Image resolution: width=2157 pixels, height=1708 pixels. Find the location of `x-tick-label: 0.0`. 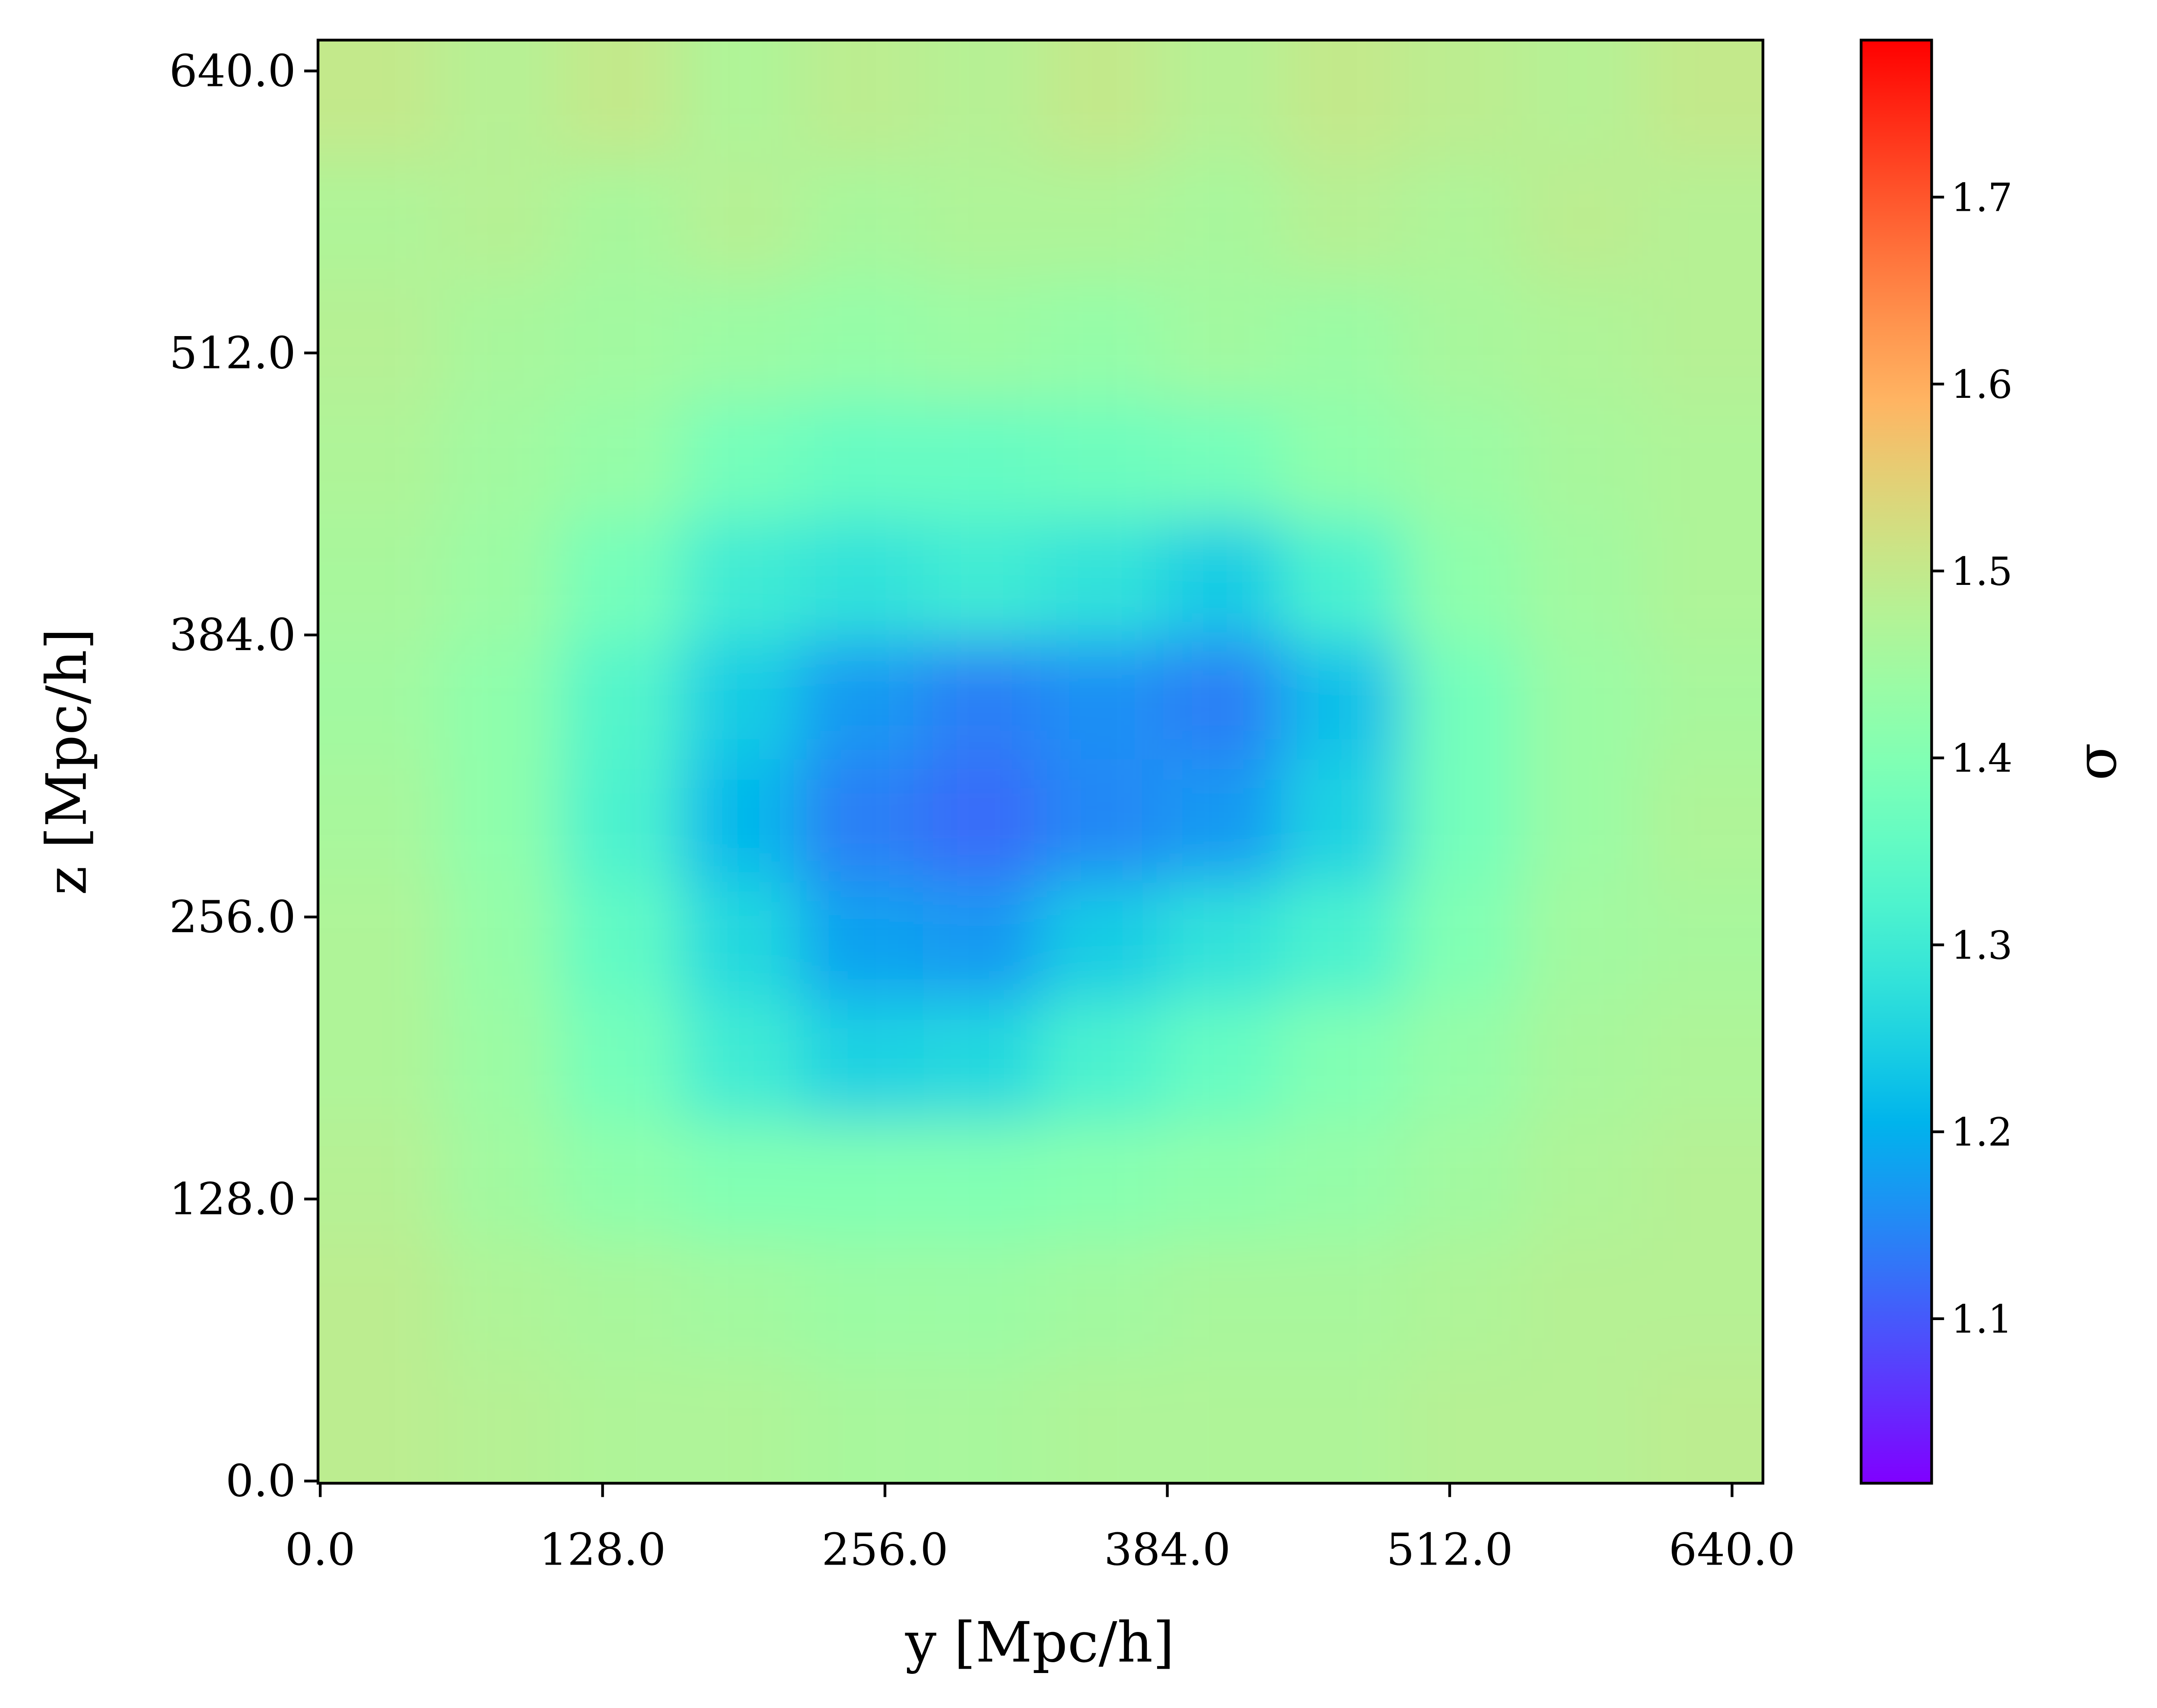

x-tick-label: 0.0 is located at coordinates (321, 1549).